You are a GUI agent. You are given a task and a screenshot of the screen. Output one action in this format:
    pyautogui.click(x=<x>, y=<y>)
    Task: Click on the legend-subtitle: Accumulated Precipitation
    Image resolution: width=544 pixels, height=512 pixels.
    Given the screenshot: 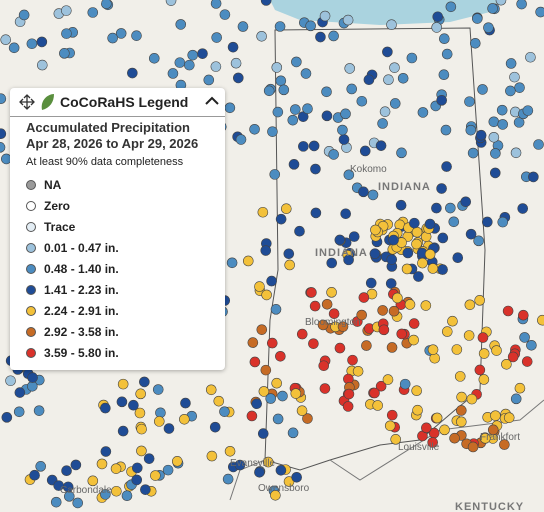 What is the action you would take?
    pyautogui.click(x=108, y=127)
    